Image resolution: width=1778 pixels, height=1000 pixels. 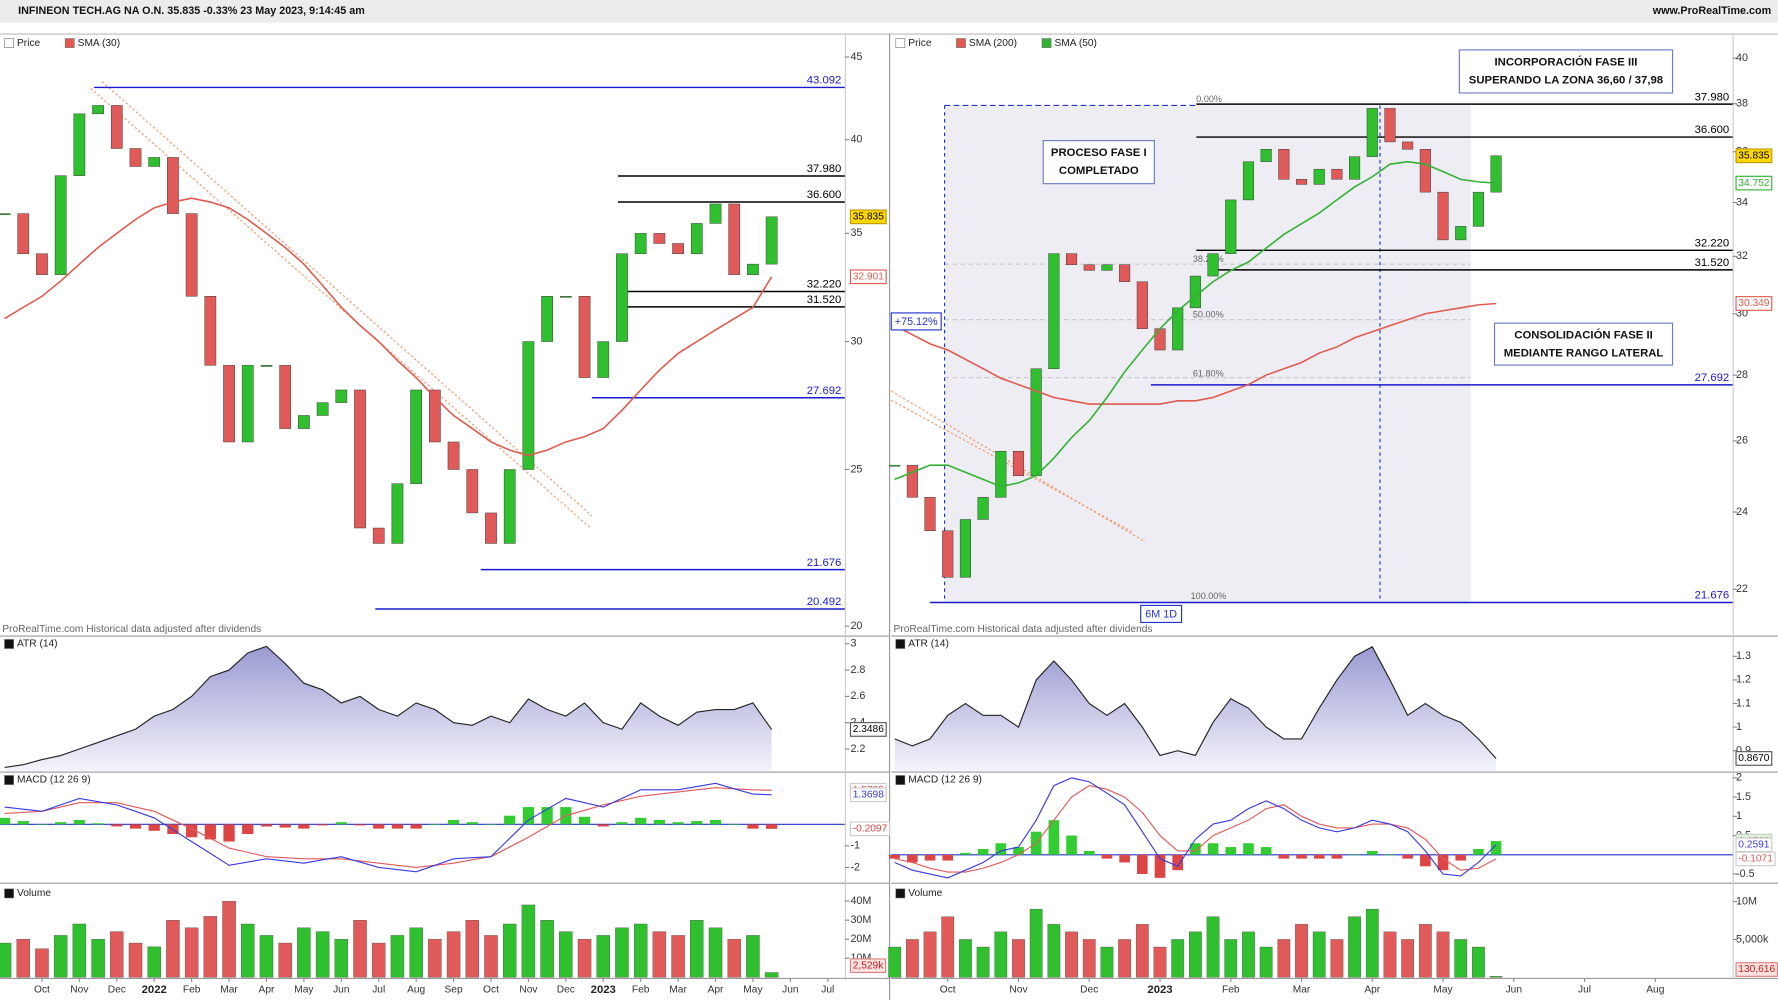 I want to click on macd-line, so click(x=388, y=827).